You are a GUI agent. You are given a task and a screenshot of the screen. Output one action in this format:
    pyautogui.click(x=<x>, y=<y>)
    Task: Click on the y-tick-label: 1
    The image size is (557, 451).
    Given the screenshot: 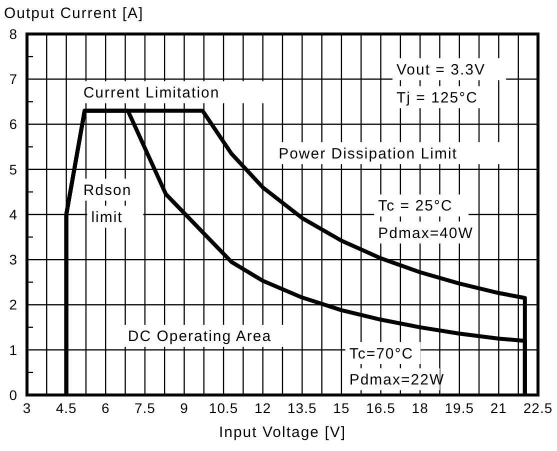 What is the action you would take?
    pyautogui.click(x=13, y=350)
    